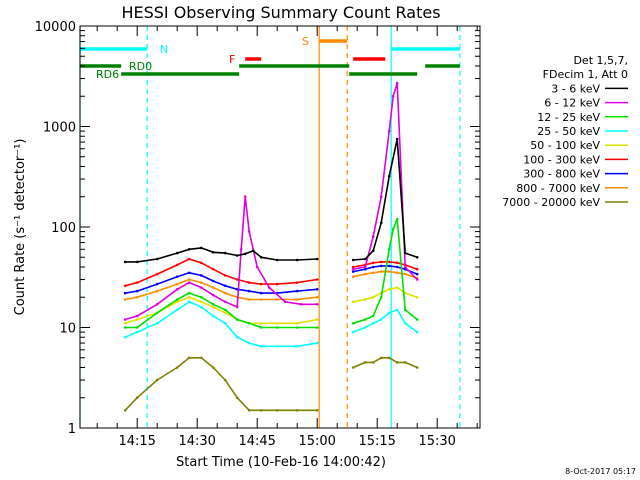 The height and width of the screenshot is (480, 640). What do you see at coordinates (575, 88) in the screenshot?
I see `legend-label: 3 - 6 keV` at bounding box center [575, 88].